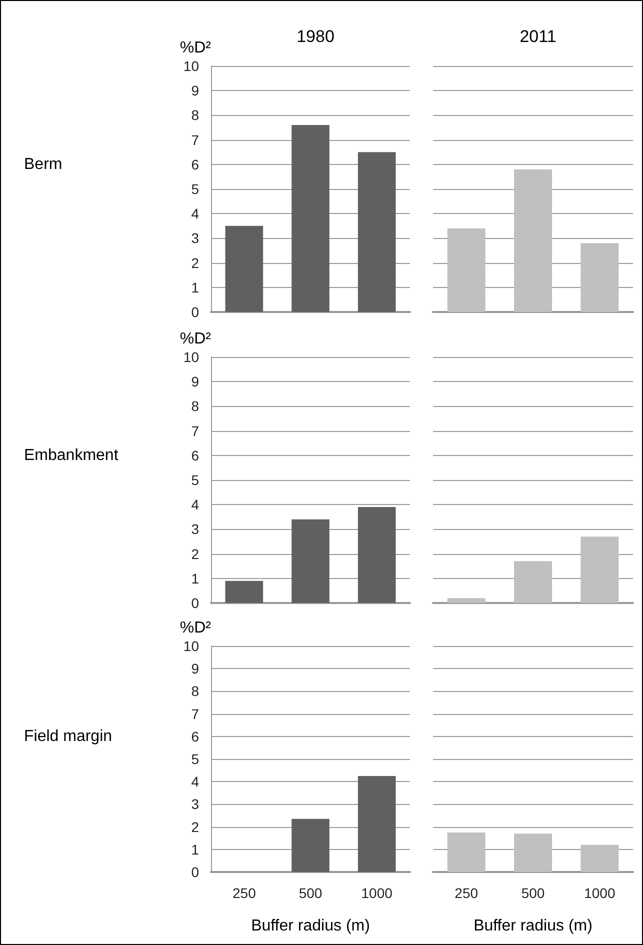 The width and height of the screenshot is (643, 945). What do you see at coordinates (315, 36) in the screenshot?
I see `chart-title: 1980` at bounding box center [315, 36].